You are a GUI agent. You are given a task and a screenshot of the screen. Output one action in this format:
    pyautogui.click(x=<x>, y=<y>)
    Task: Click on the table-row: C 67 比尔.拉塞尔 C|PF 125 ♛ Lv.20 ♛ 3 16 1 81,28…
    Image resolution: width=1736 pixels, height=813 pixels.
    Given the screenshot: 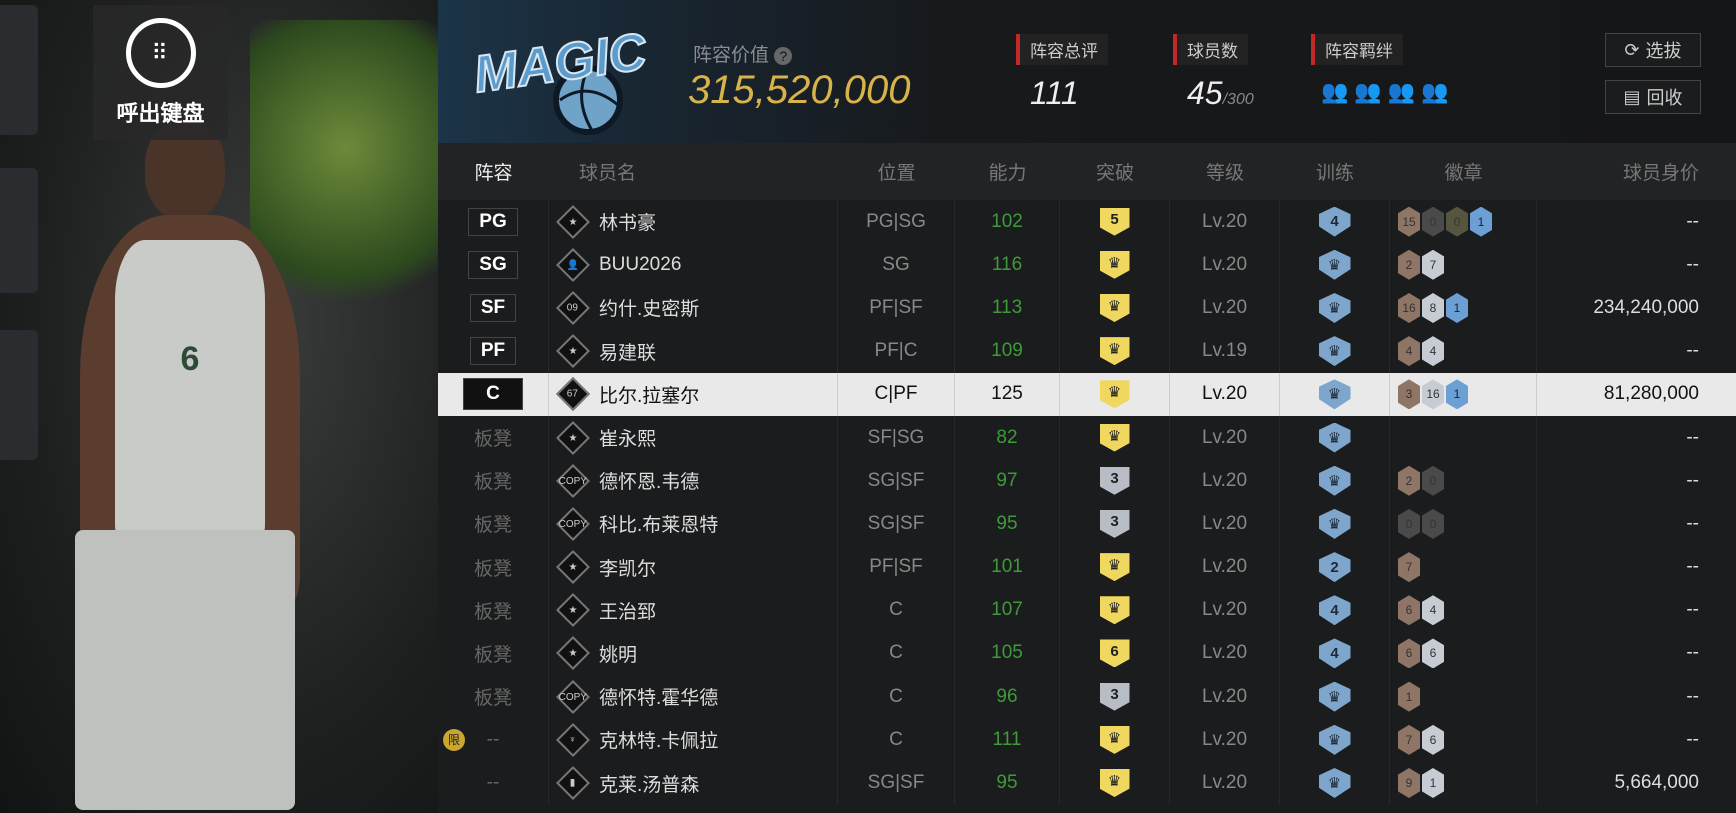 What is the action you would take?
    pyautogui.click(x=1087, y=394)
    